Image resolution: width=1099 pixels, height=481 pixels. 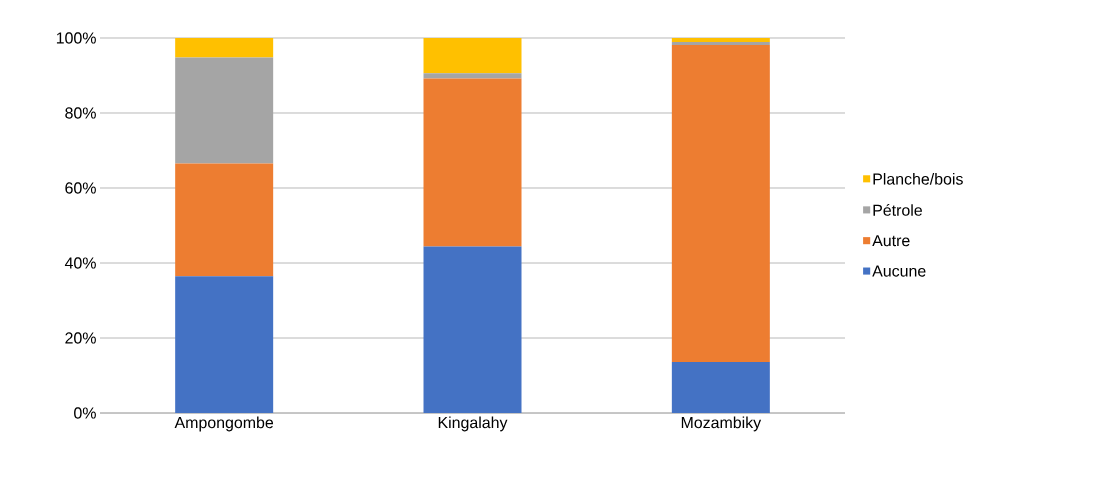 I want to click on y-tick-label: 0%, so click(x=85, y=413).